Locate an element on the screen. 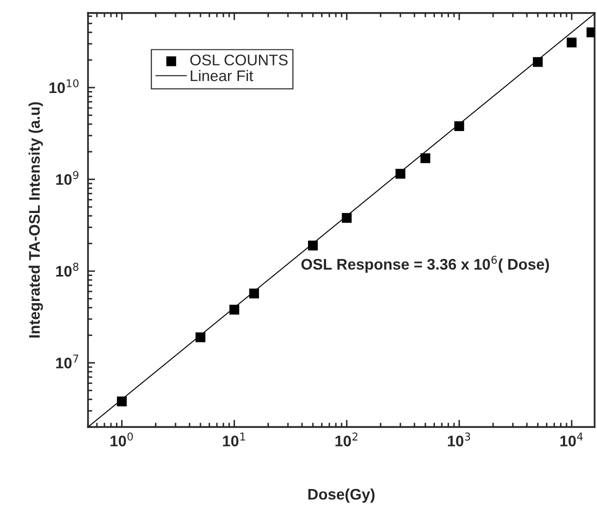  y-axis-title: Integrated TA-OSL Intensity (a.u) is located at coordinates (35, 220).